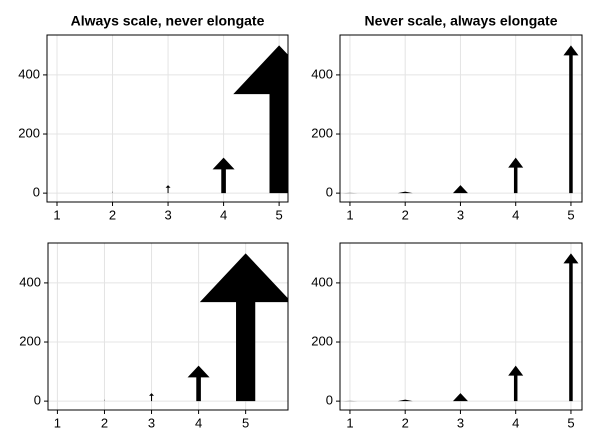  I want to click on panel-title: Always scale, never elongate, so click(168, 21).